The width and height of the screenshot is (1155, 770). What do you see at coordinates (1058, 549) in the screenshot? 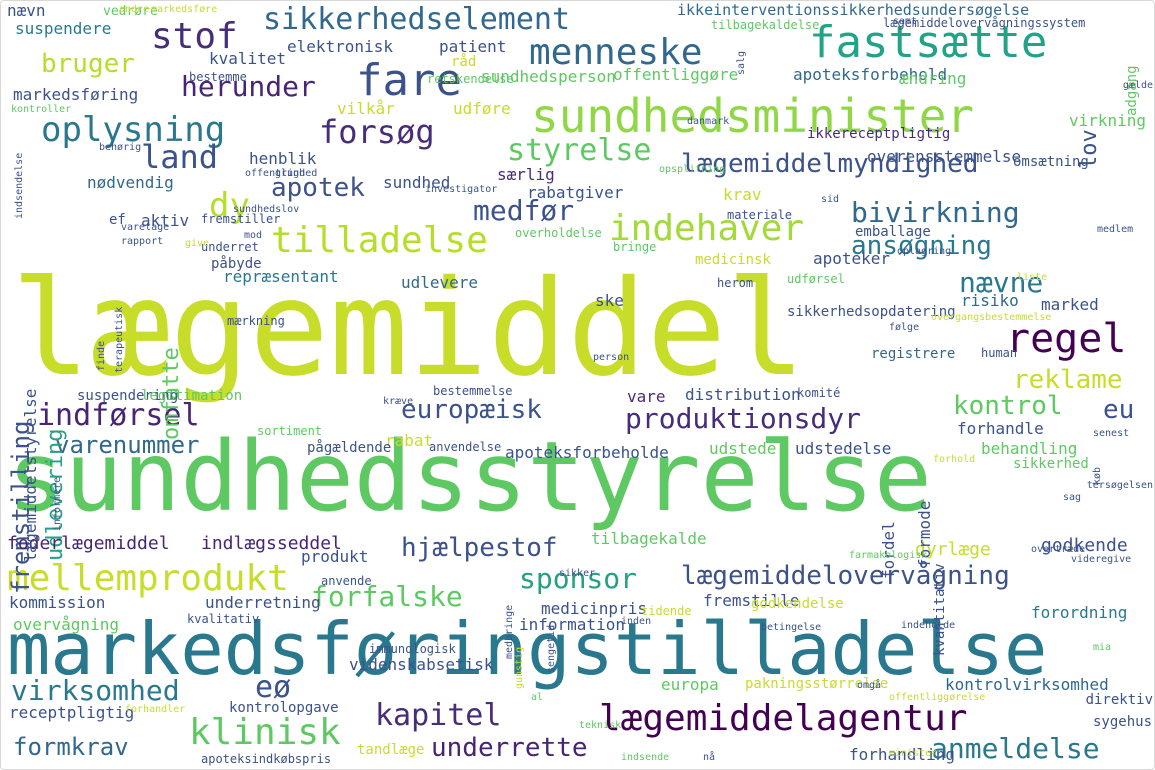
I see `cloud-word: overtræde` at bounding box center [1058, 549].